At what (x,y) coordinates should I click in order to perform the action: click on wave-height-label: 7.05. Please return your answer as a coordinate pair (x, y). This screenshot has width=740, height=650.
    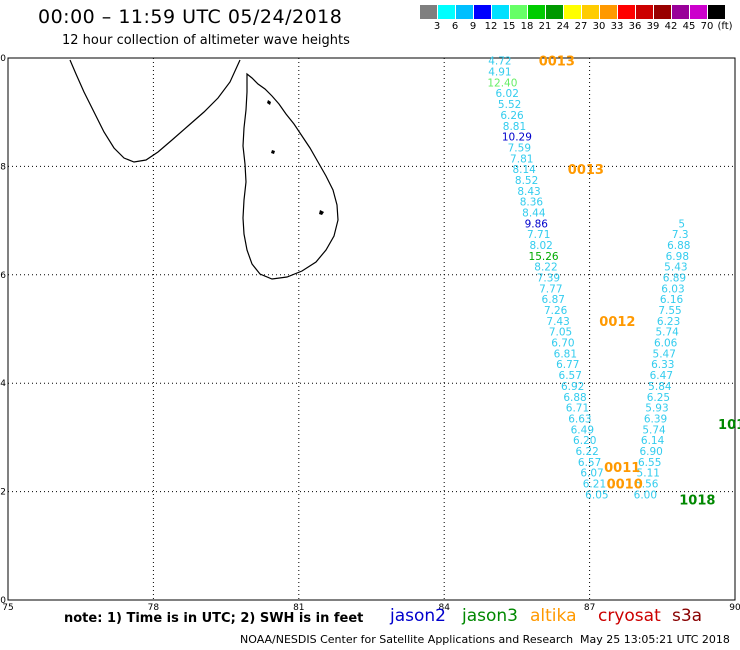
    Looking at the image, I should click on (560, 333).